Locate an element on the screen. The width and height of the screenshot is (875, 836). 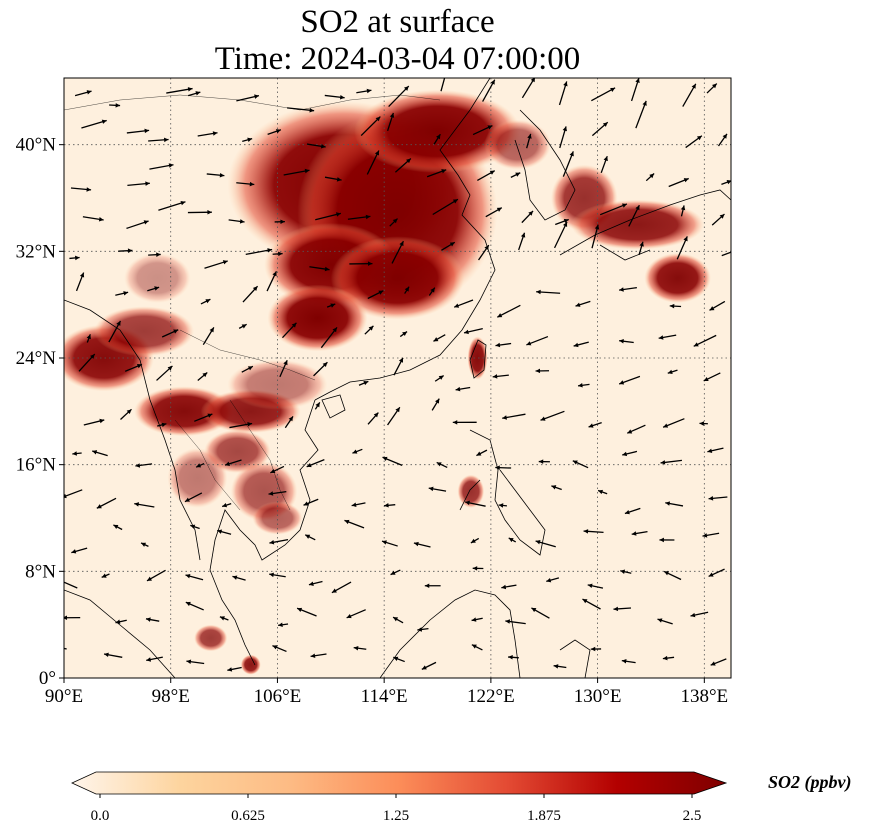
colorbar-gradient is located at coordinates (399, 783).